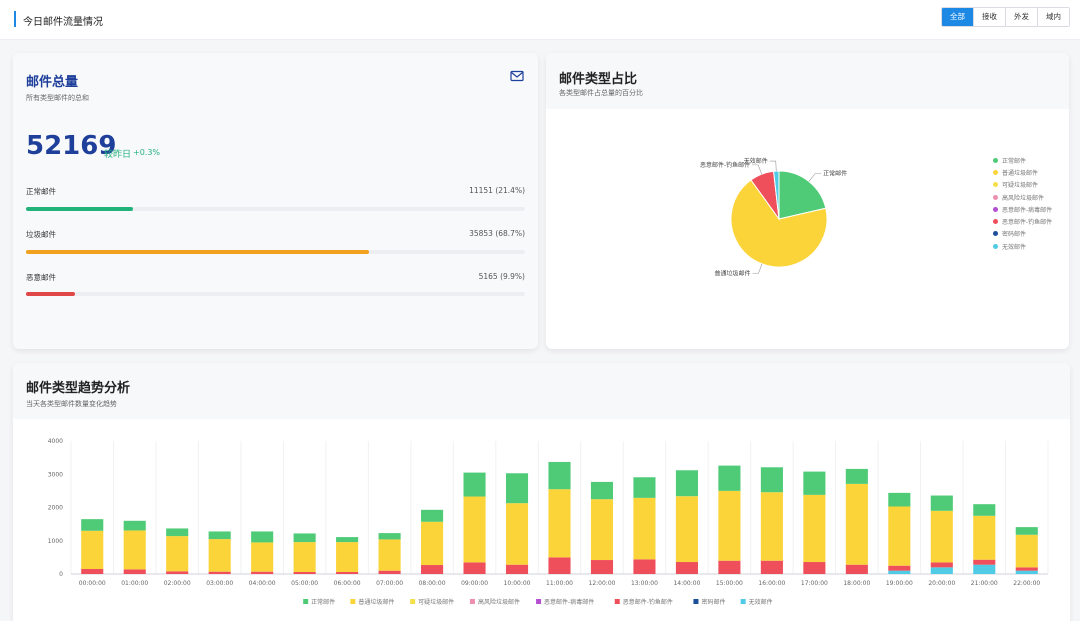 Image resolution: width=1080 pixels, height=621 pixels. What do you see at coordinates (569, 602) in the screenshot?
I see `trend-legend-item: 恶意邮件-病毒邮件` at bounding box center [569, 602].